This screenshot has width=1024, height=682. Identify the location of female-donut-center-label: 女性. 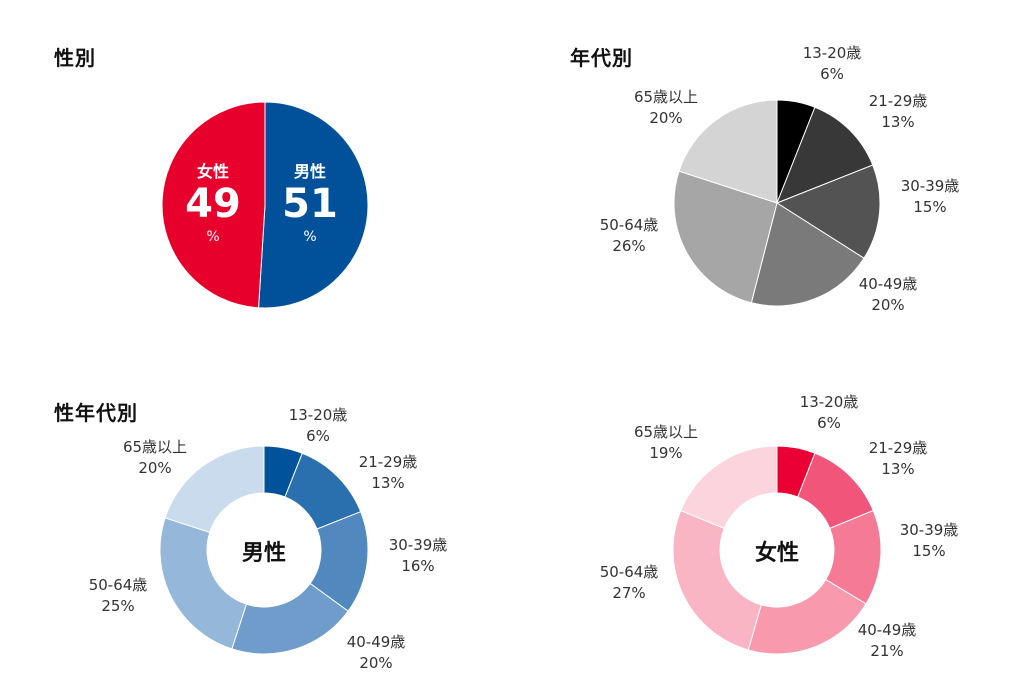
(777, 553).